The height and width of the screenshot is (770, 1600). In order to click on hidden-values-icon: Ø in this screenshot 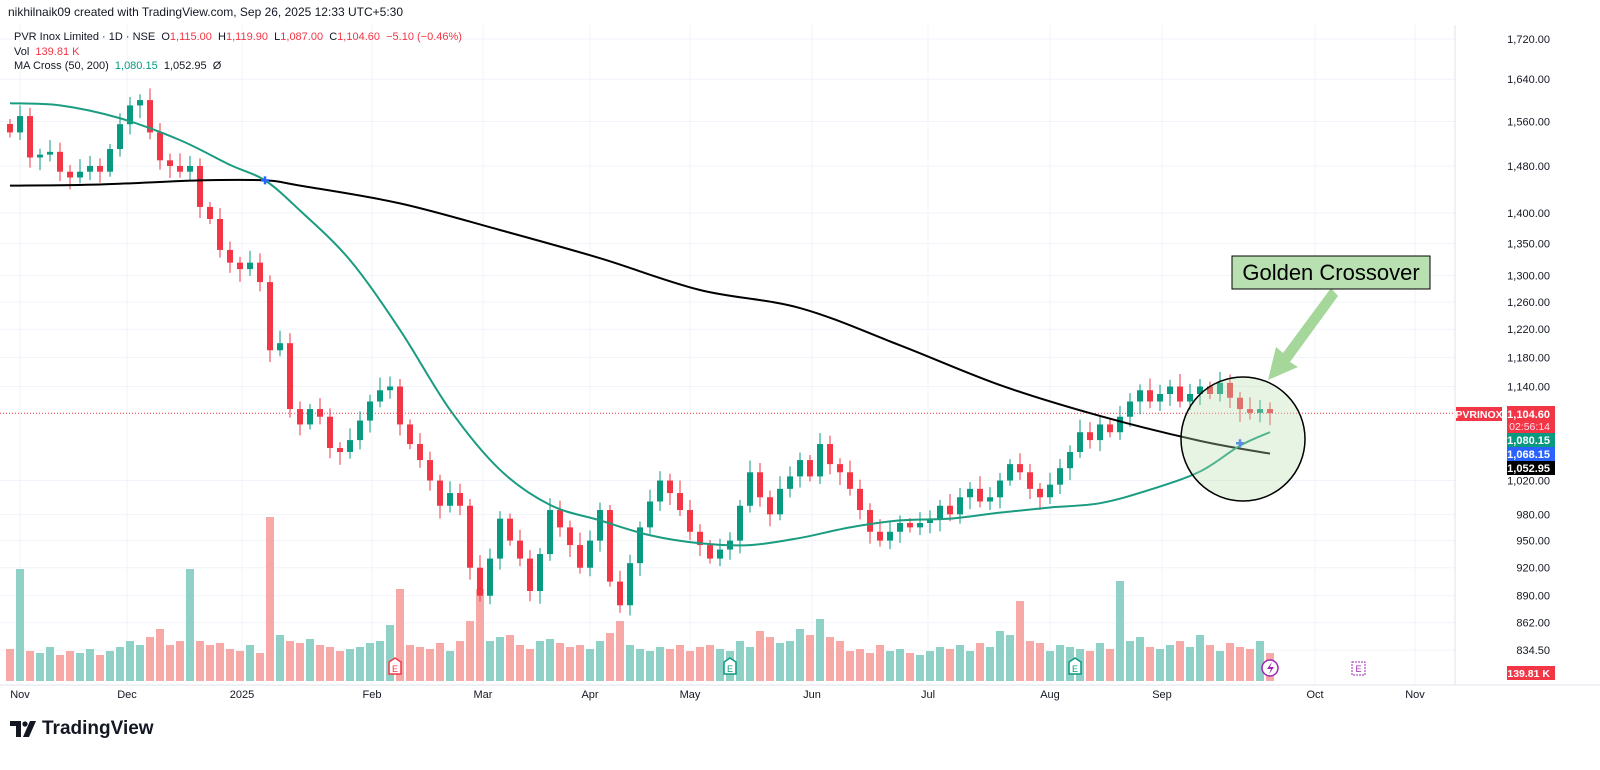, I will do `click(217, 66)`.